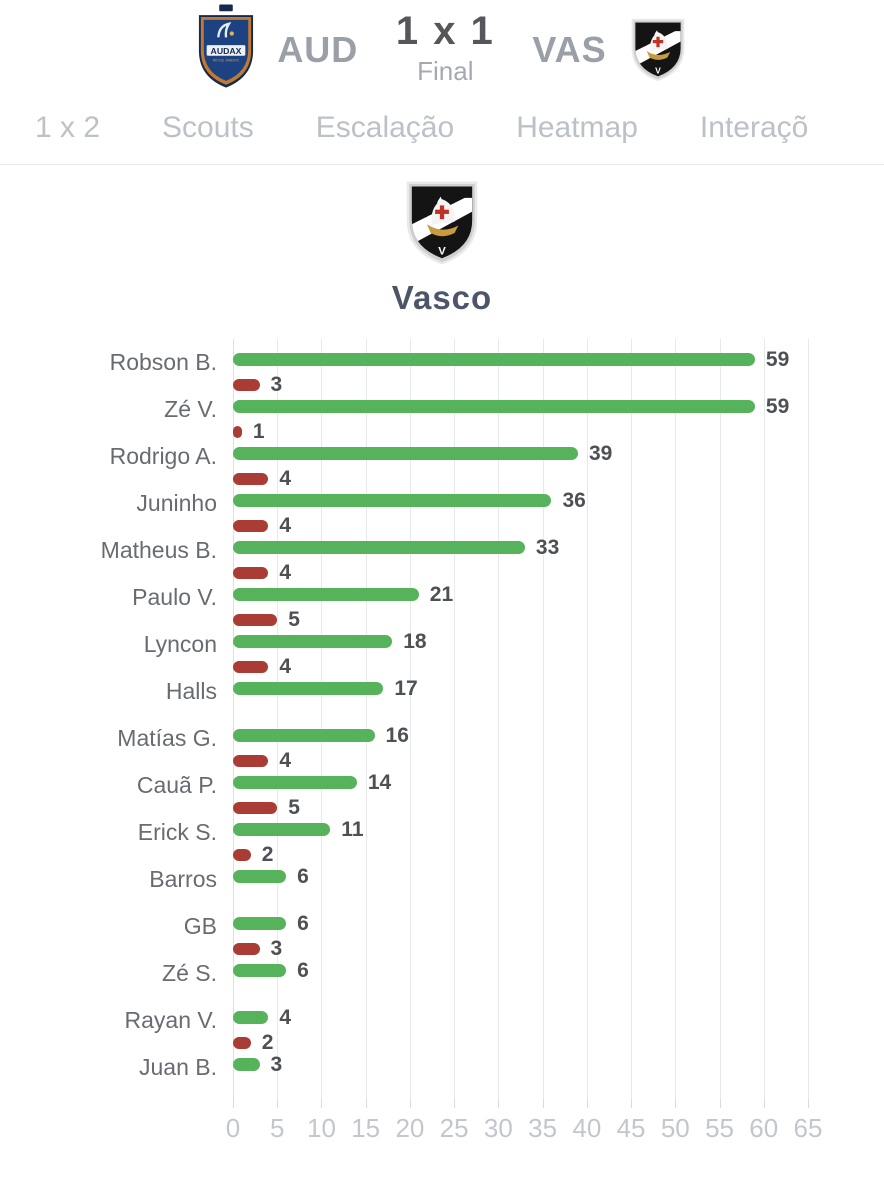 The image size is (884, 1200). What do you see at coordinates (189, 973) in the screenshot?
I see `player-label: Zé S.` at bounding box center [189, 973].